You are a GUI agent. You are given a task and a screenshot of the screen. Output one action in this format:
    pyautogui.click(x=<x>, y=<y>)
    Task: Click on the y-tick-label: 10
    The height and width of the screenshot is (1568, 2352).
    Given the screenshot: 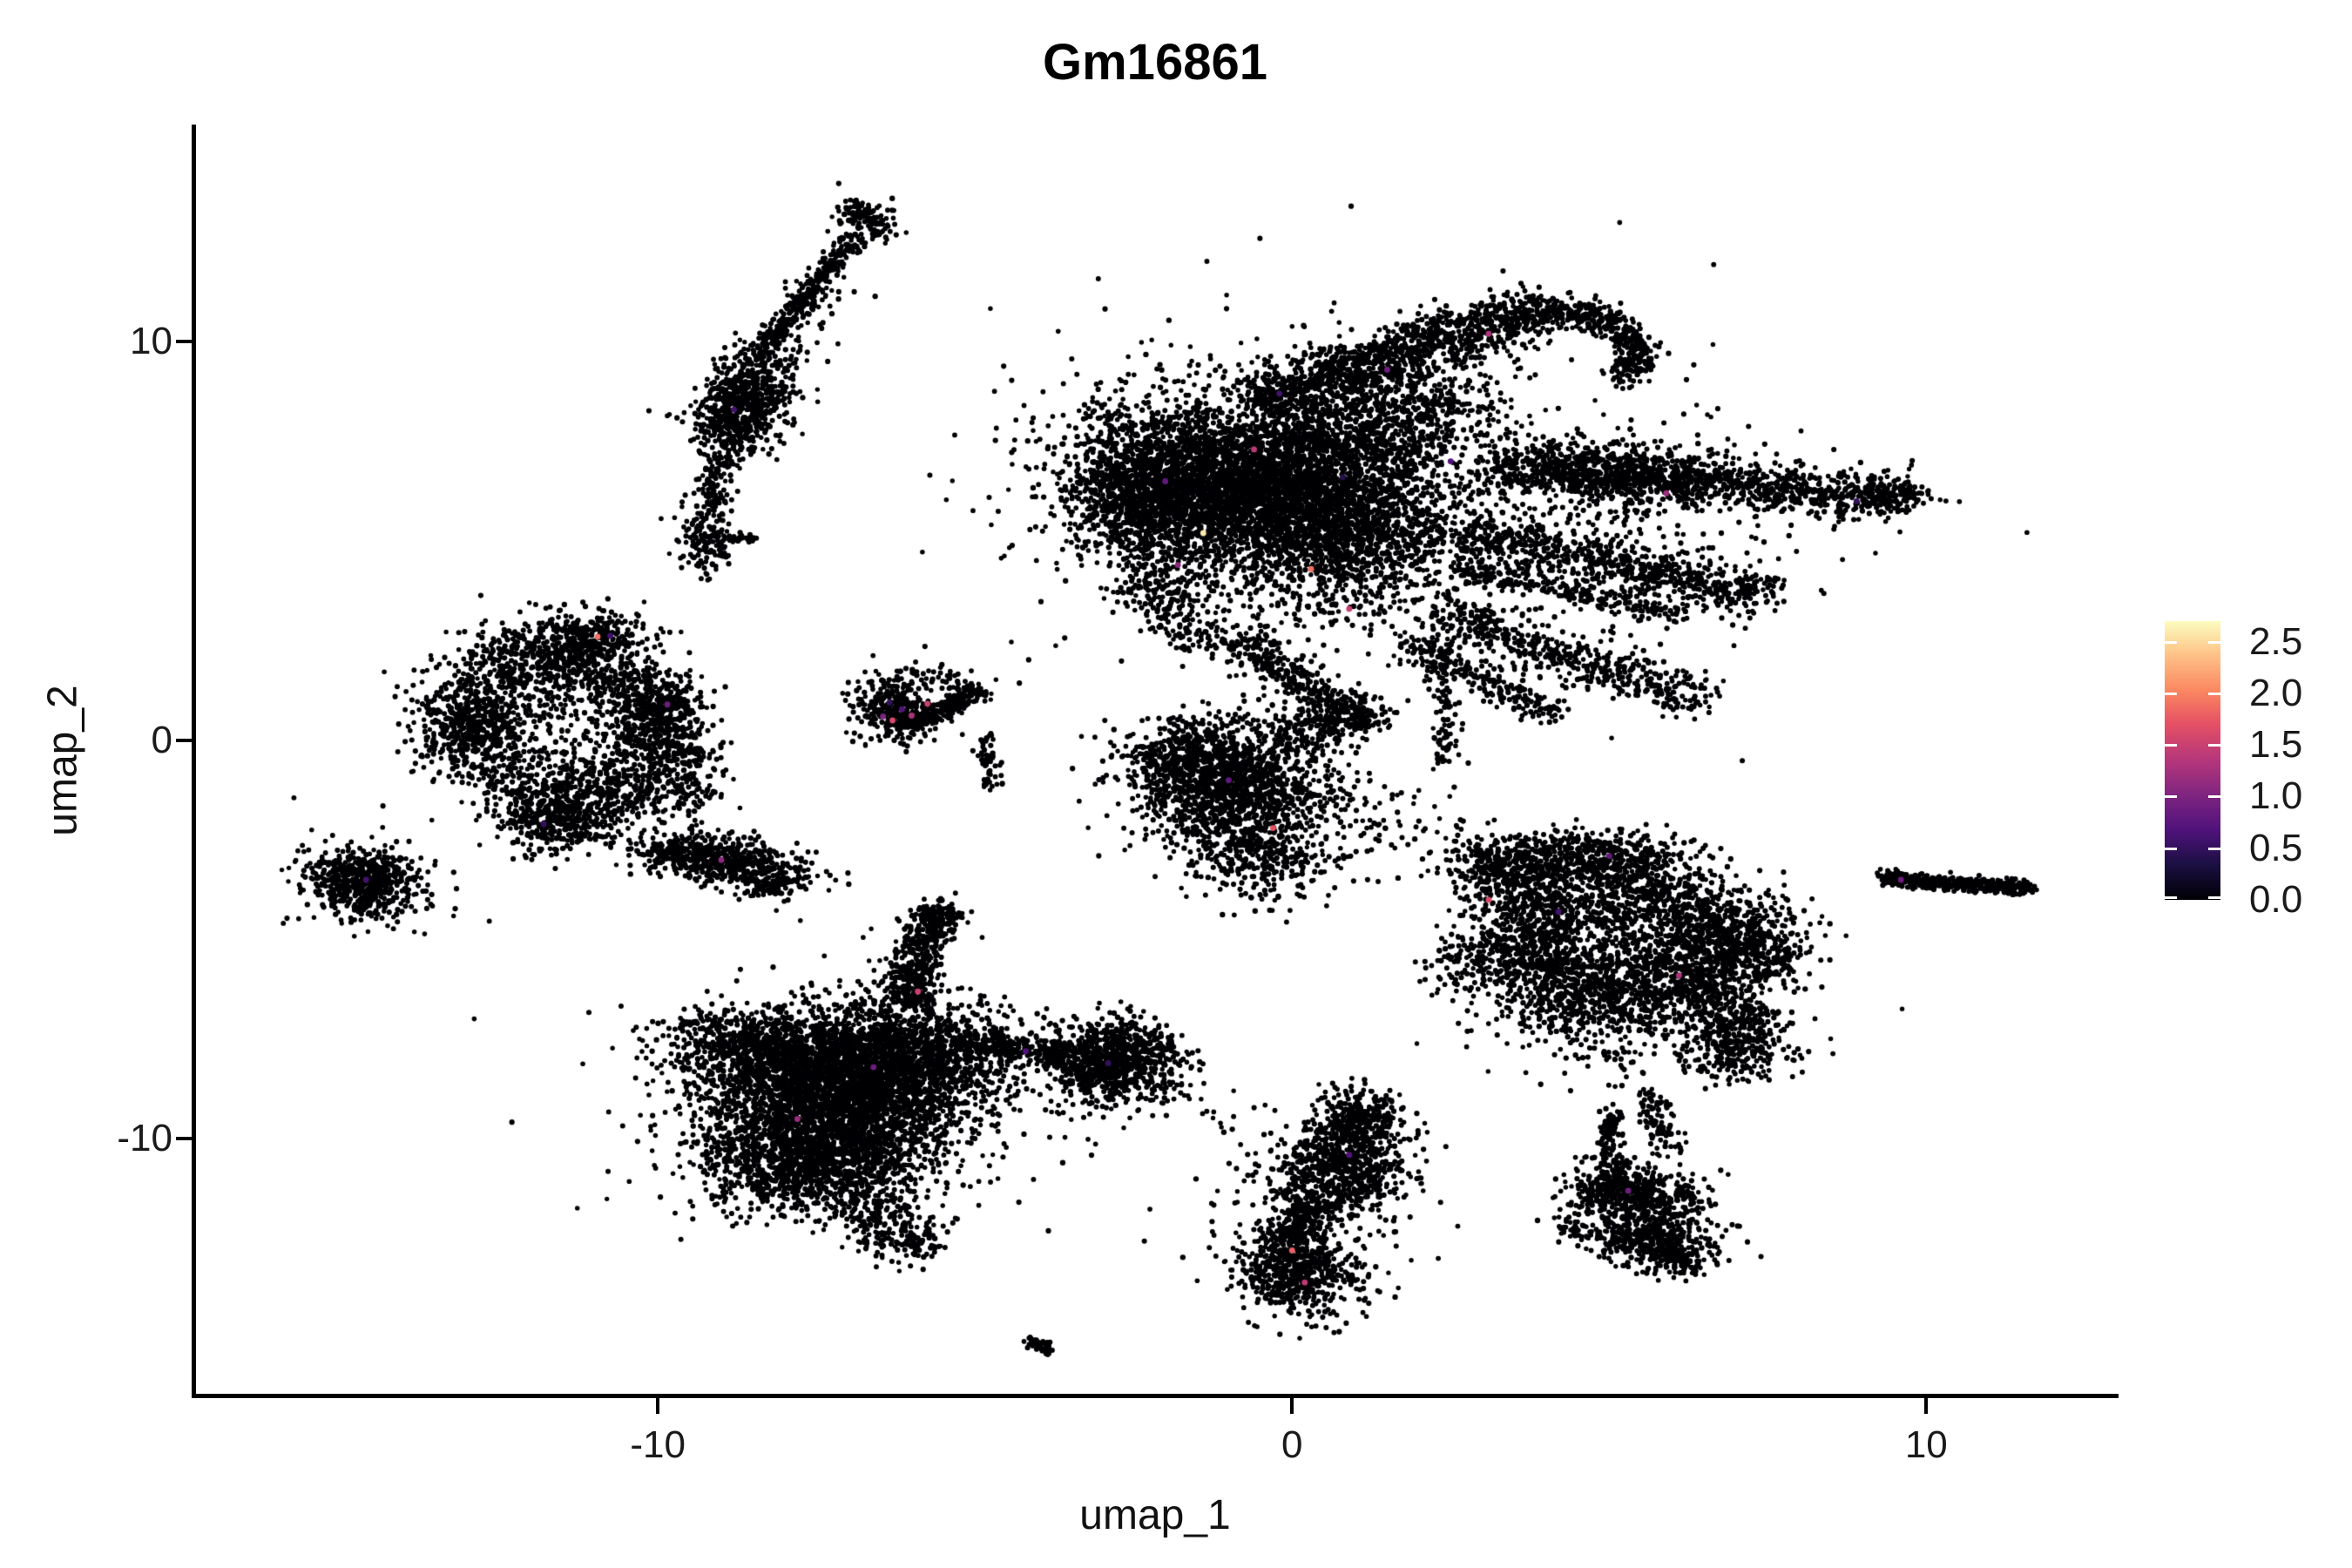 What is the action you would take?
    pyautogui.click(x=151, y=341)
    